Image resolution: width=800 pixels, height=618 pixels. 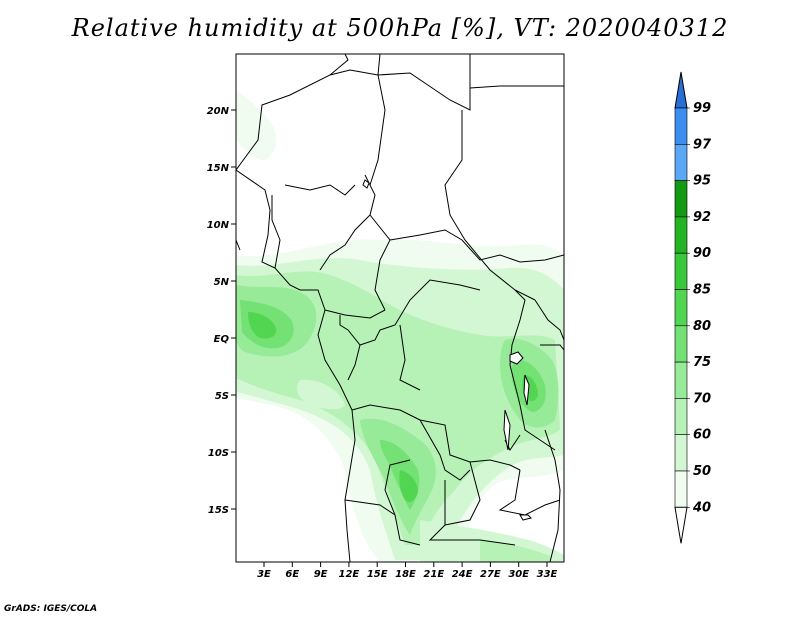 I want to click on colorbar-label: 95, so click(x=702, y=181).